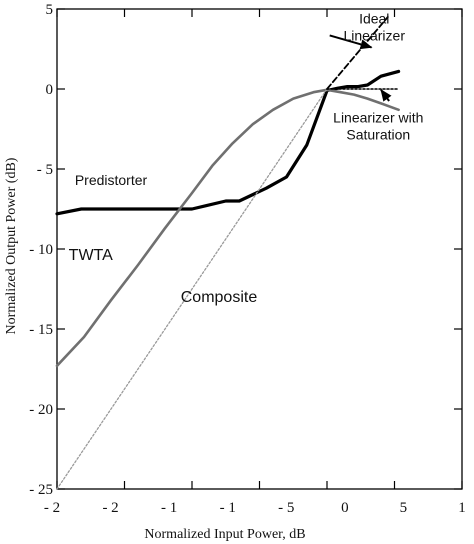 The image size is (474, 544). Describe the element at coordinates (224, 534) in the screenshot. I see `x-axis-label: Normalized Input Power, dB` at that location.